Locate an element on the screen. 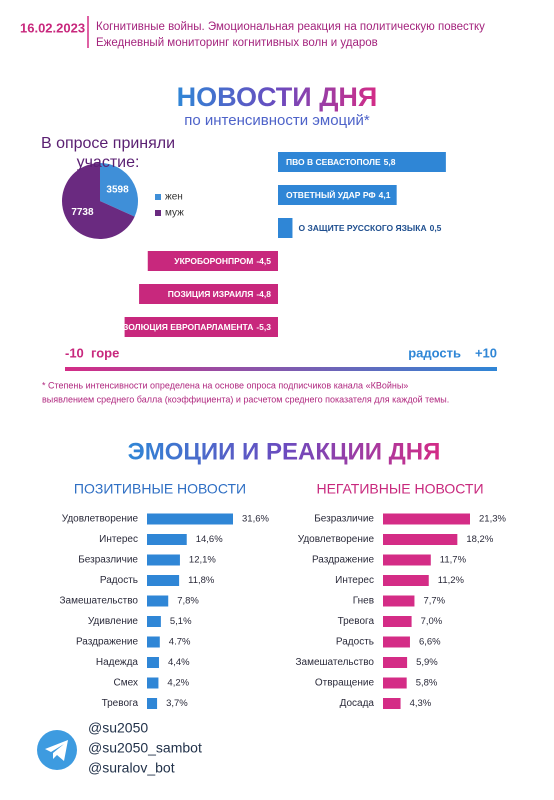 The height and width of the screenshot is (800, 554). scale-annotation: горе is located at coordinates (105, 352).